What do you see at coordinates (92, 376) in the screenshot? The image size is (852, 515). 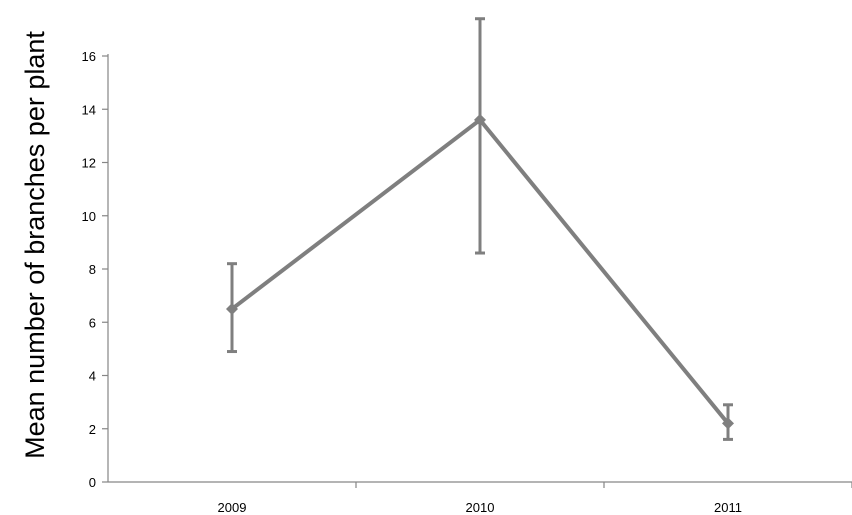 I see `y-tick-label: 4` at bounding box center [92, 376].